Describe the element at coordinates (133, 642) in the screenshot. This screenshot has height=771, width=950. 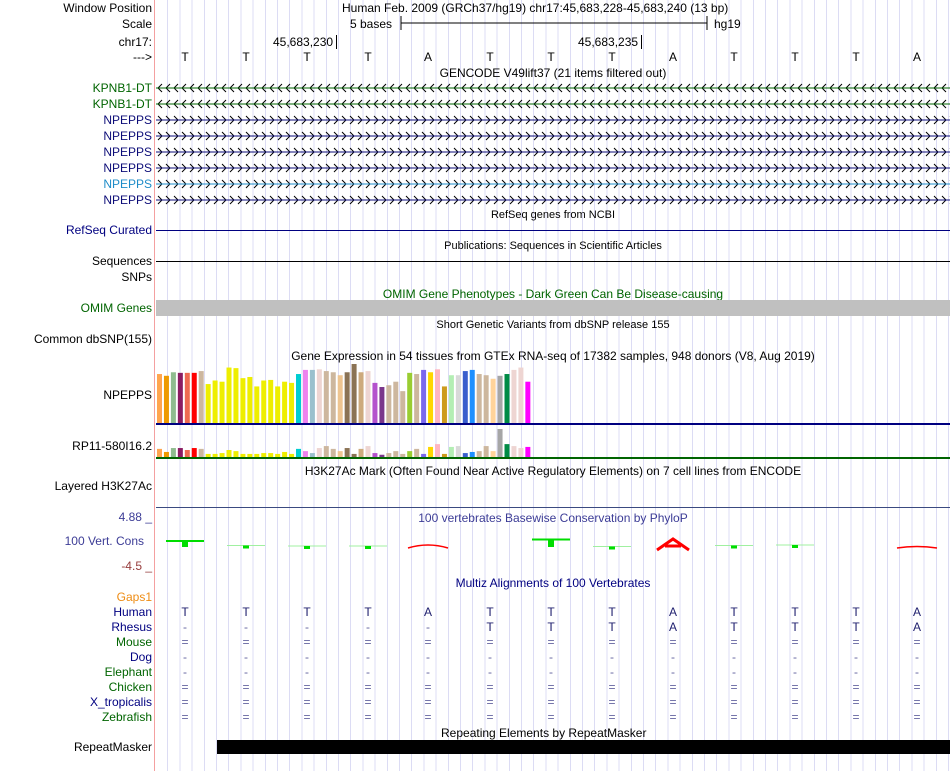
I see `species-label: Mouse` at that location.